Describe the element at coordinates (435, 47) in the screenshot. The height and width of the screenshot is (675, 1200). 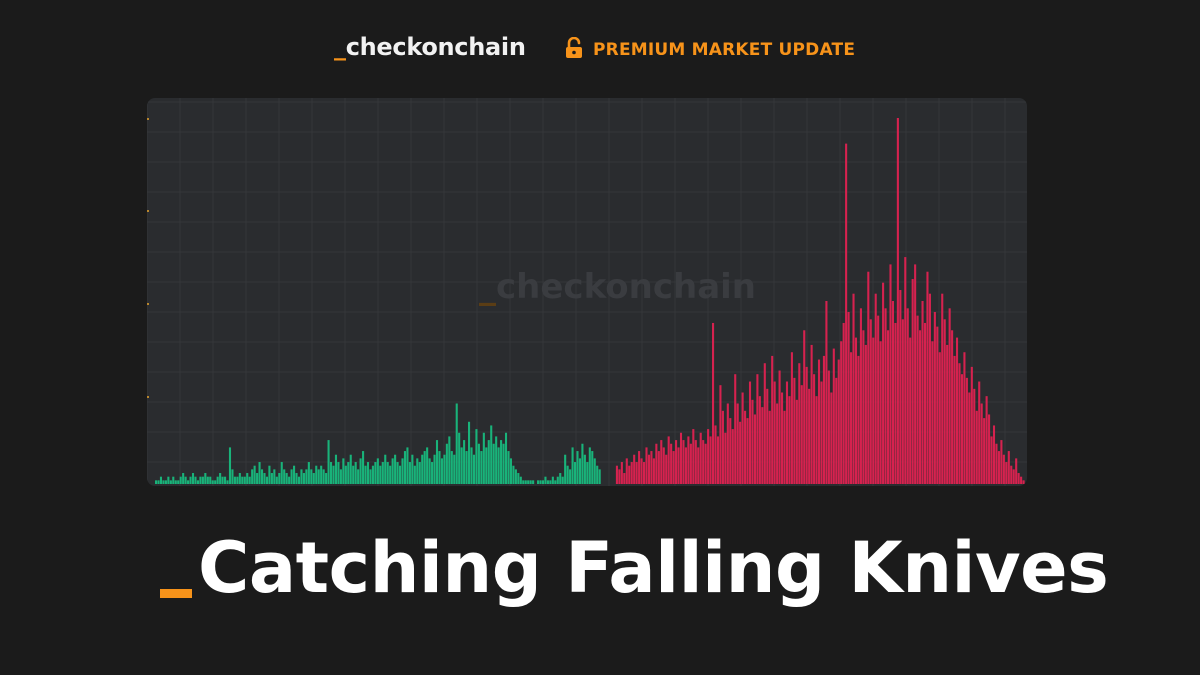
I see `brand-name: checkonchain` at that location.